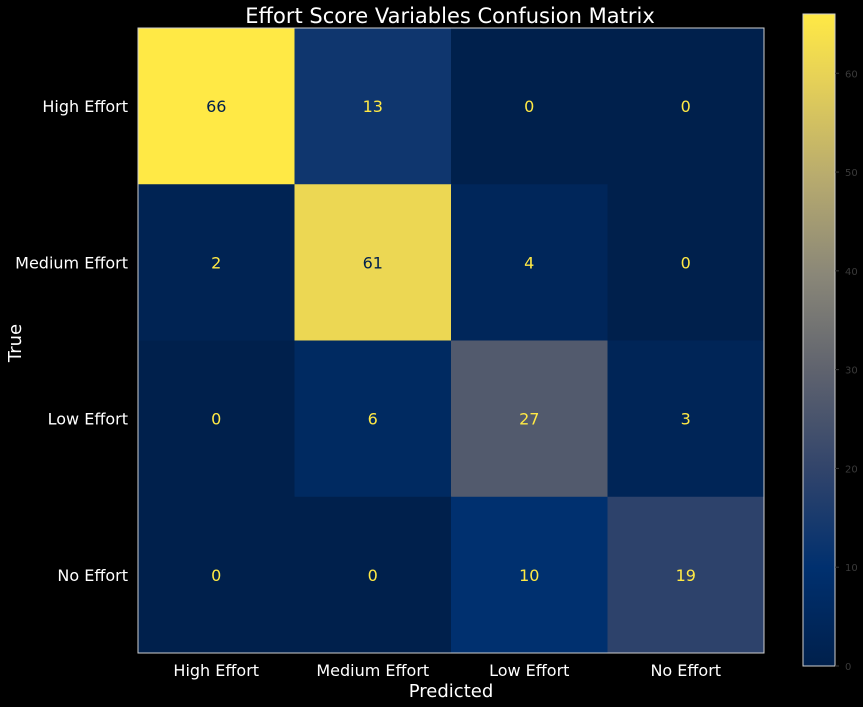 The image size is (863, 707). What do you see at coordinates (685, 670) in the screenshot?
I see `x-tick-label: No Effort` at bounding box center [685, 670].